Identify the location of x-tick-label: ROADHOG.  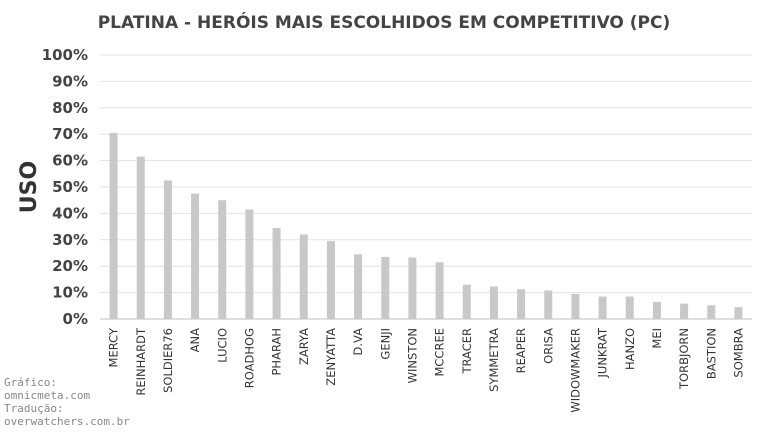
(249, 358).